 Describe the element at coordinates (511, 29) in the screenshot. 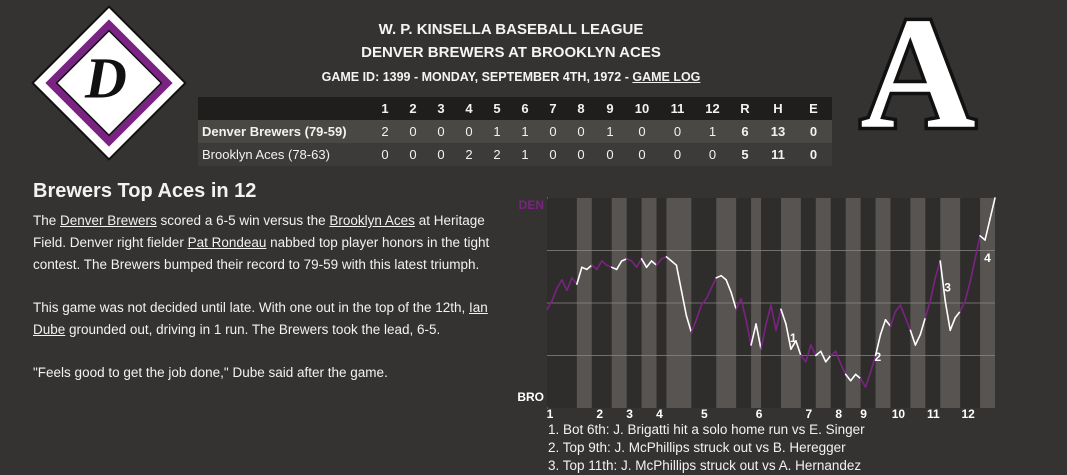

I see `league-name: W. P. KINSELLA BASEBALL LEAGUE` at that location.